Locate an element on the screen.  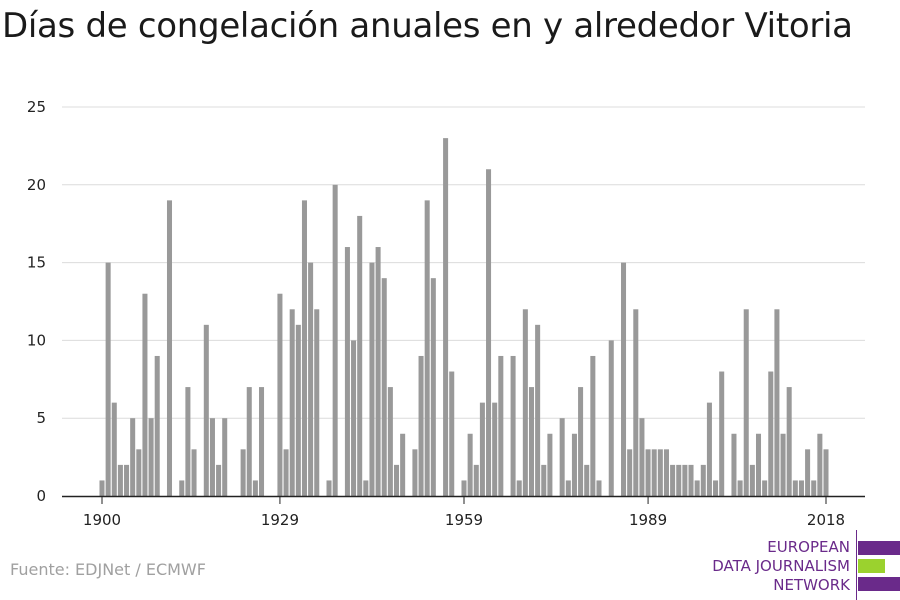
logo-bar-purple-top is located at coordinates (879, 548).